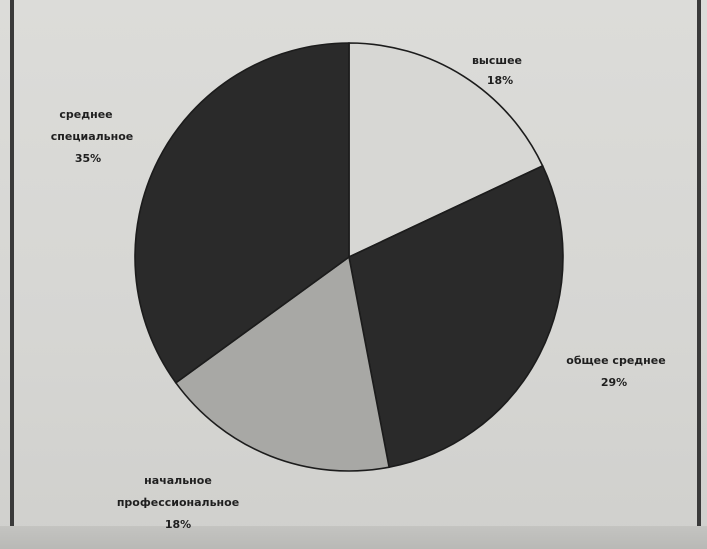 This screenshot has width=707, height=549. What do you see at coordinates (497, 70) in the screenshot?
I see `slice-label-vysshee: высшее 18%` at bounding box center [497, 70].